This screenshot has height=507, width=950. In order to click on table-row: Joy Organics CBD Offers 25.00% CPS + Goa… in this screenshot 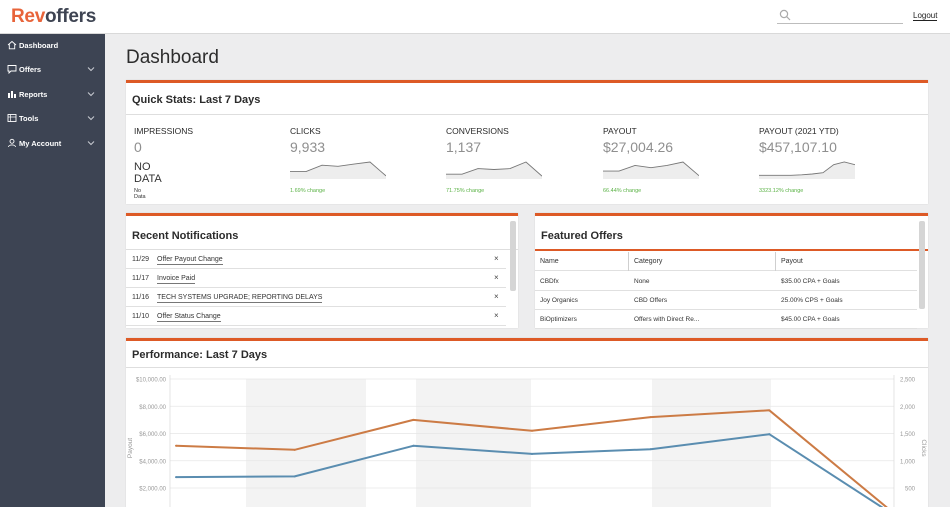, I will do `click(726, 300)`.